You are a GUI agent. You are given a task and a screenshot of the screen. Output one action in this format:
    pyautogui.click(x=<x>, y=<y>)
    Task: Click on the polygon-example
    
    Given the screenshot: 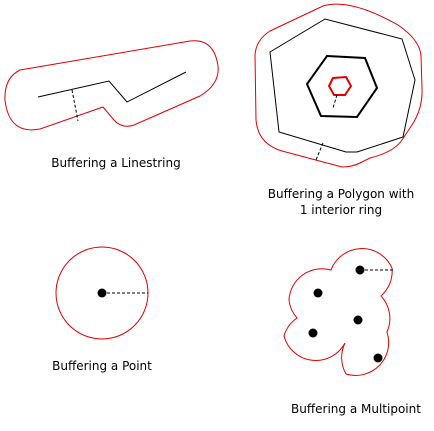 What is the action you would take?
    pyautogui.click(x=338, y=85)
    